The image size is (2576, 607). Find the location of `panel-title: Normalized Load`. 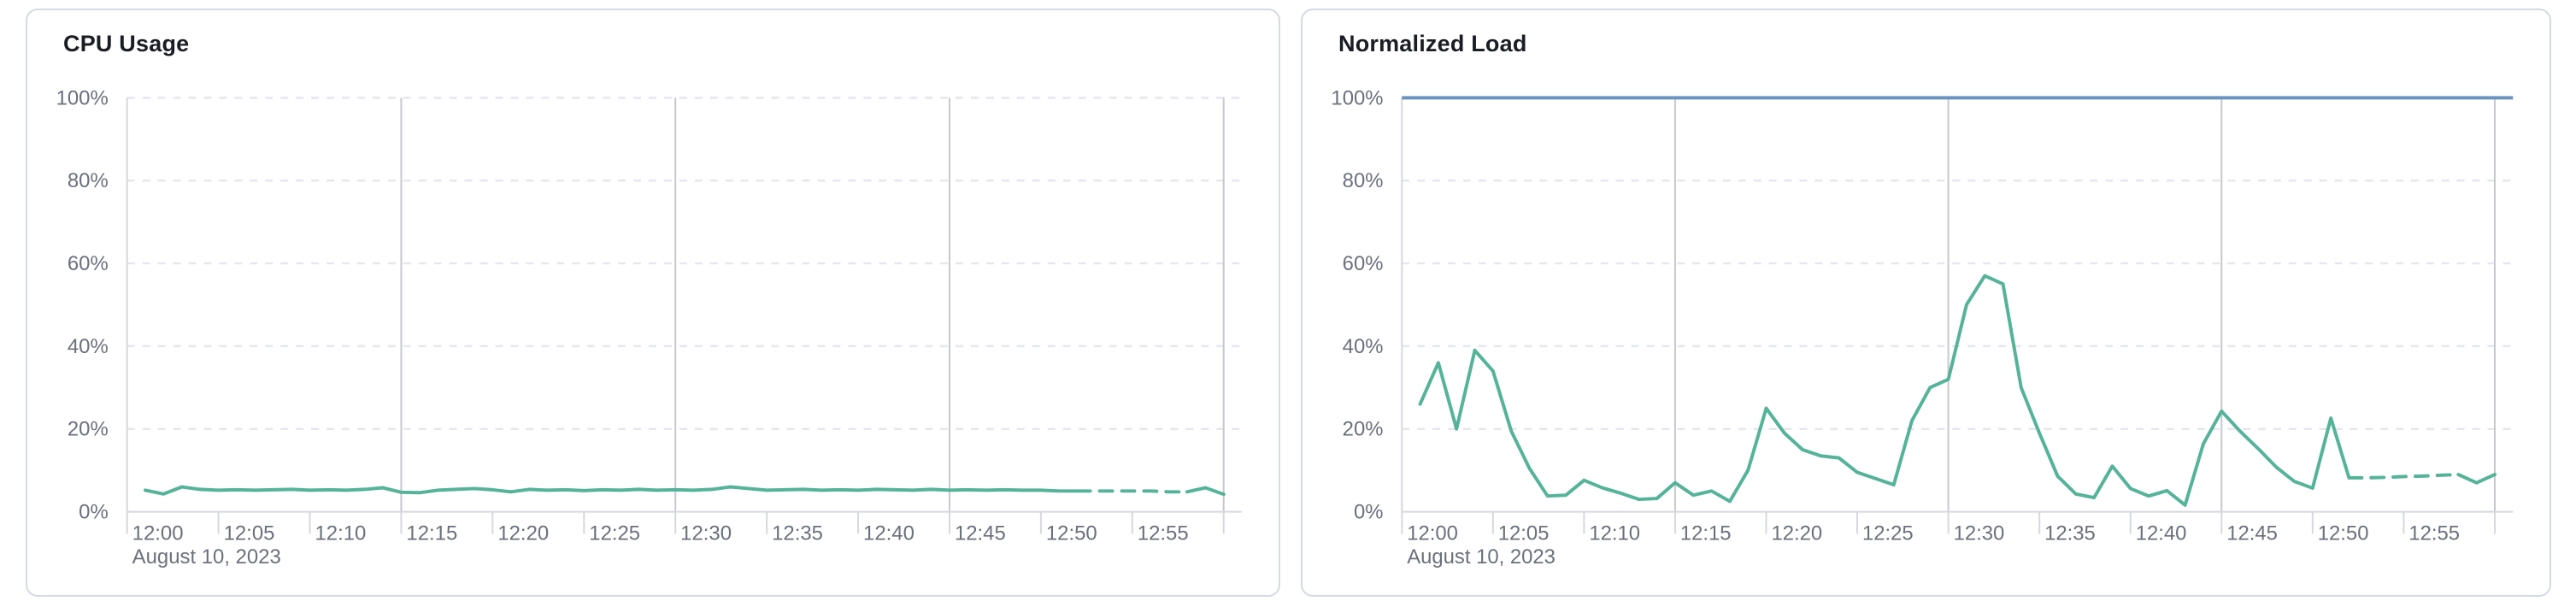

panel-title: Normalized Load is located at coordinates (1432, 43).